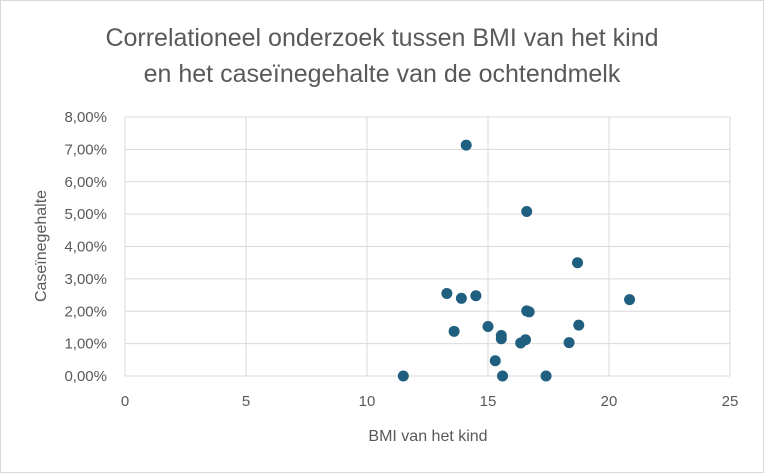 The width and height of the screenshot is (764, 473). I want to click on y-tick-label: 6,00%, so click(85, 182).